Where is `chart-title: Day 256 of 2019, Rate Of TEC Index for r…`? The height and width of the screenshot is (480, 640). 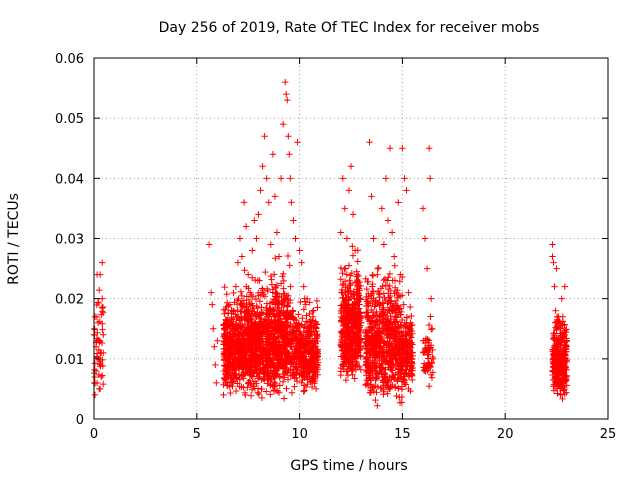
chart-title: Day 256 of 2019, Rate Of TEC Index for r… is located at coordinates (349, 28).